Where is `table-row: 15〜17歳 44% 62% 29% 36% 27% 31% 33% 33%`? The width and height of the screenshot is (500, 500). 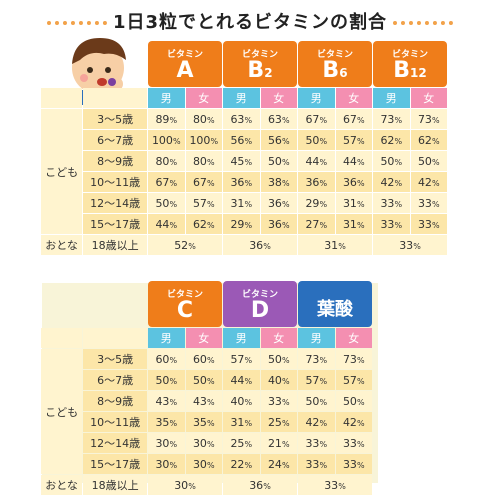 table-row: 15〜17歳 44% 62% 29% 36% 27% 31% 33% 33% is located at coordinates (244, 224).